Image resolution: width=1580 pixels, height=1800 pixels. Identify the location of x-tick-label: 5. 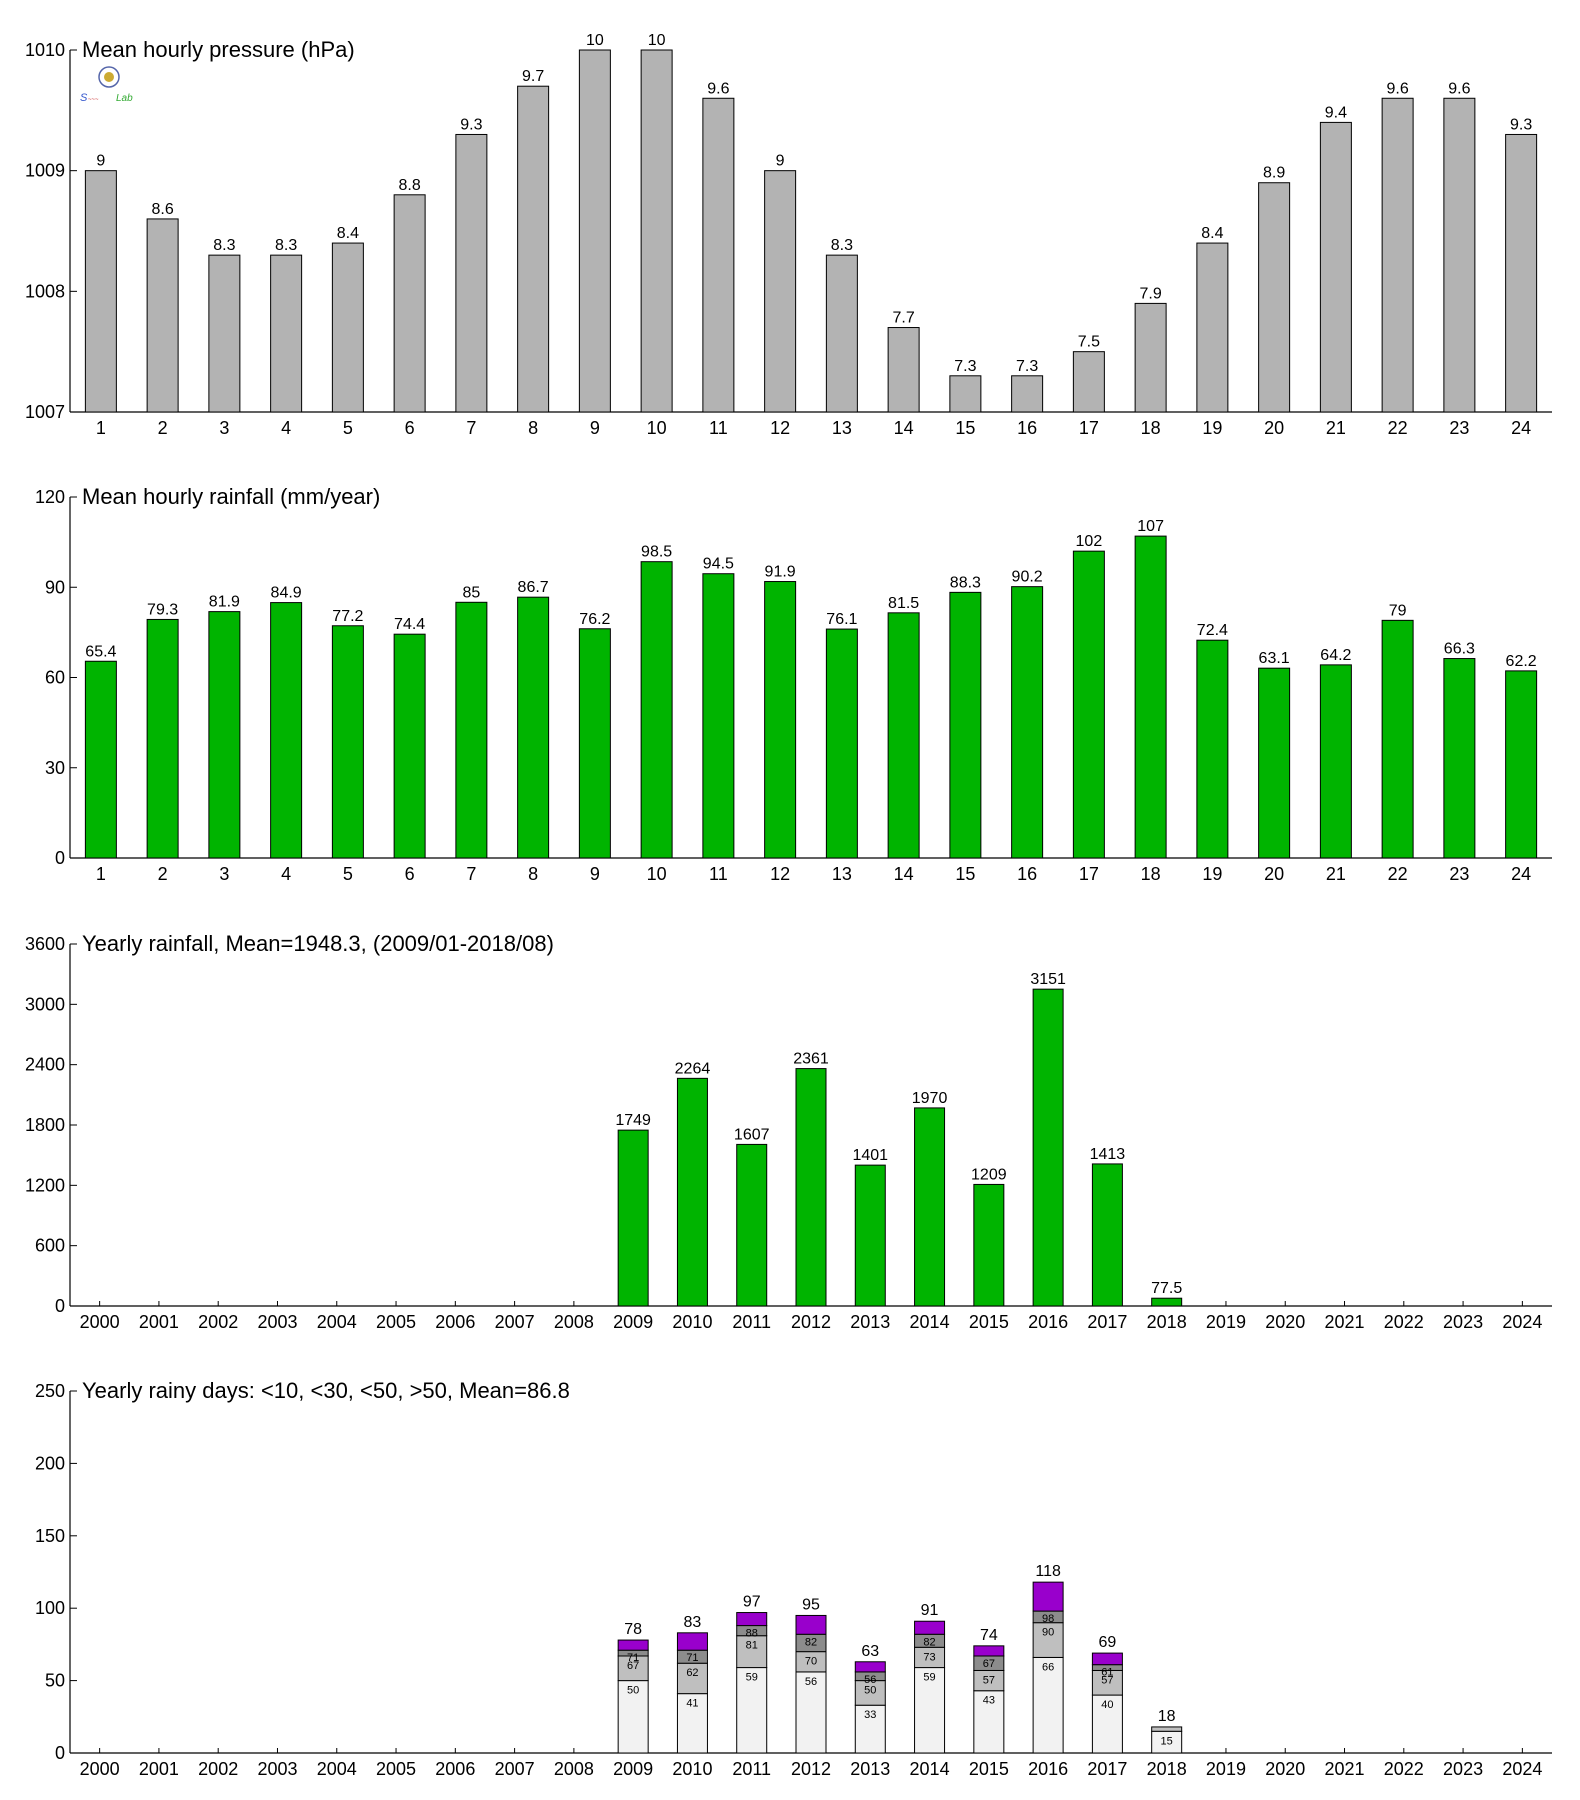
(348, 874).